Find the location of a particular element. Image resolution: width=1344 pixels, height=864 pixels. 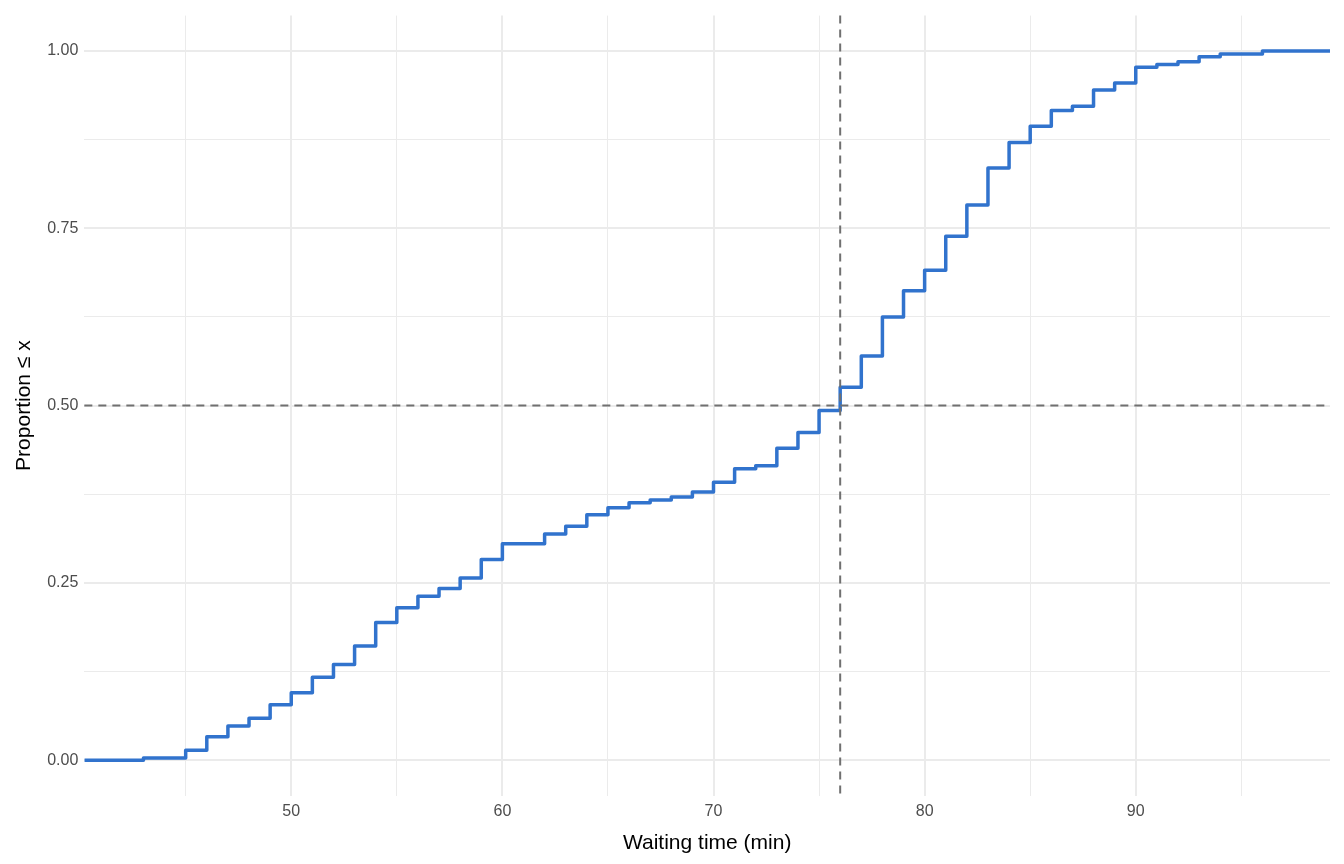

y-tick-label: 0.75 is located at coordinates (63, 227).